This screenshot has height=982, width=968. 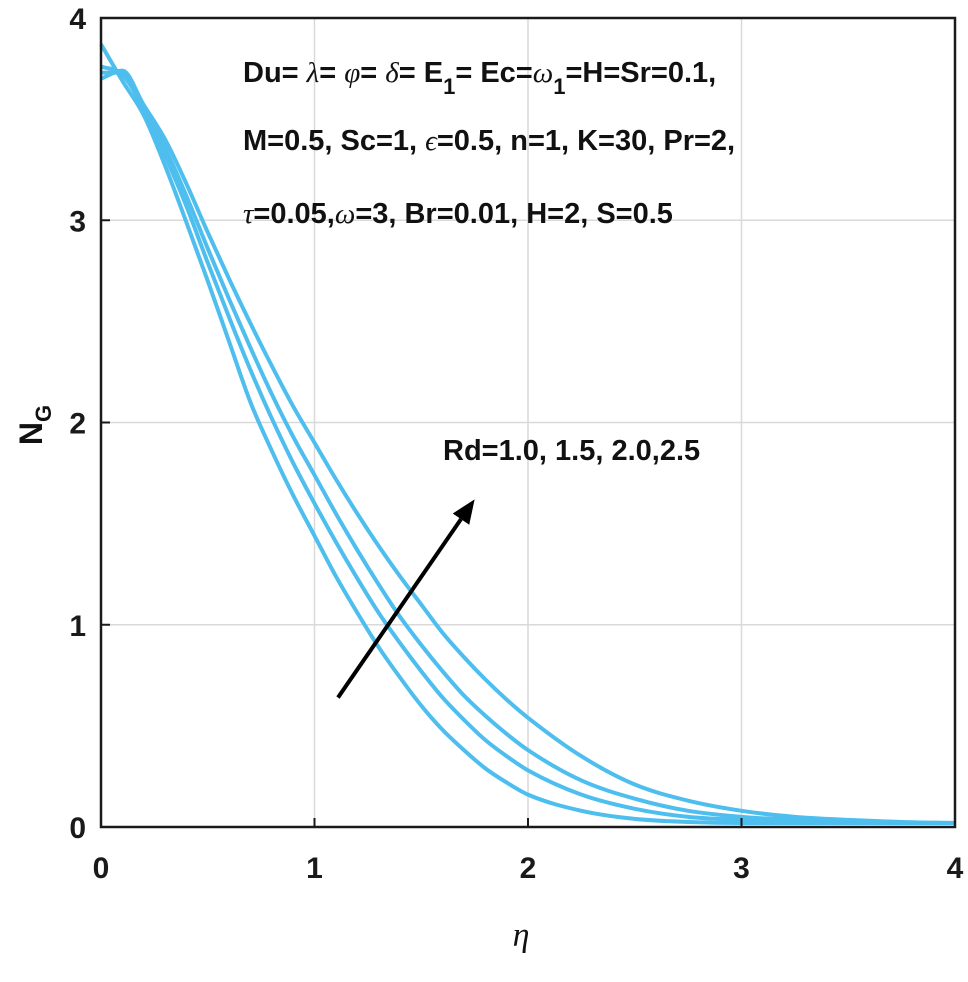 What do you see at coordinates (314, 868) in the screenshot?
I see `x-tick-label: 1` at bounding box center [314, 868].